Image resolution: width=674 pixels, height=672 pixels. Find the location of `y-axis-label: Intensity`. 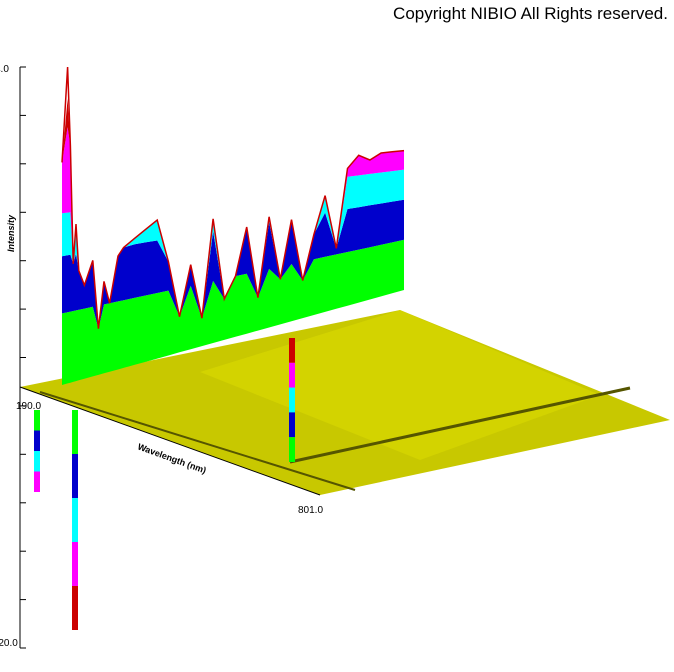

y-axis-label: Intensity is located at coordinates (11, 233).